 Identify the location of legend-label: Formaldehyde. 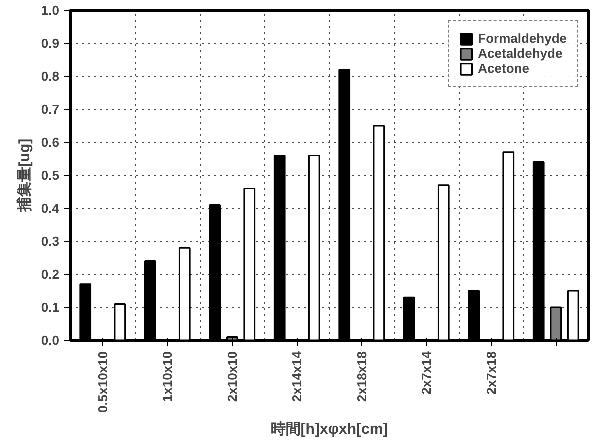
(522, 38).